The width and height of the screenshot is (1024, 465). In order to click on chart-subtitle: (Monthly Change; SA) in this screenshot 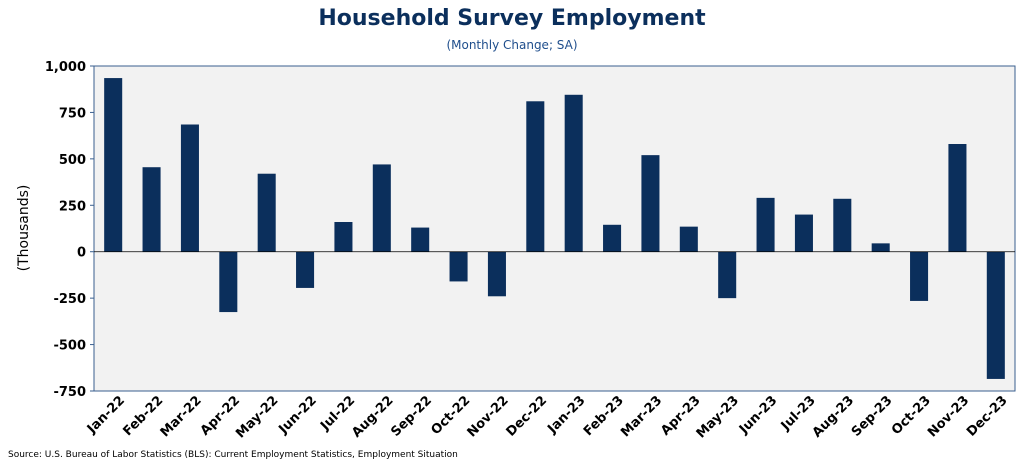, I will do `click(512, 45)`.